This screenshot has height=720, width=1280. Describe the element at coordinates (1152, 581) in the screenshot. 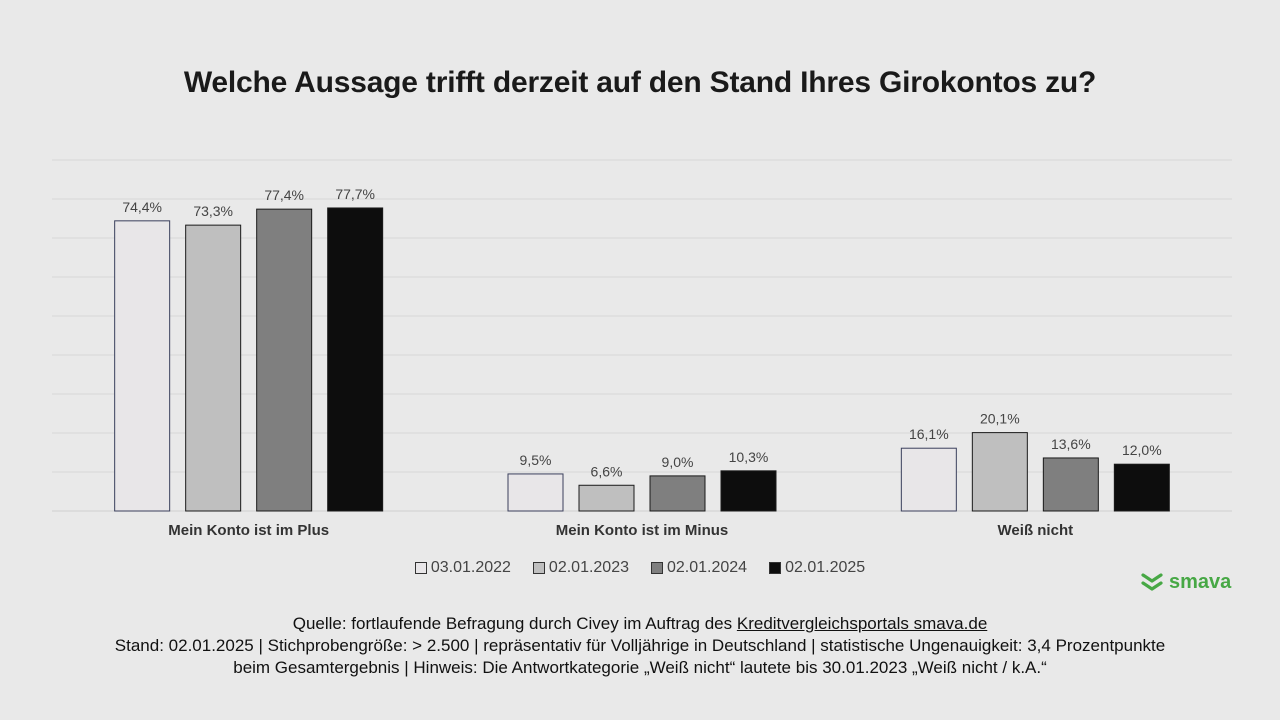

I see `smava-logo-icon` at that location.